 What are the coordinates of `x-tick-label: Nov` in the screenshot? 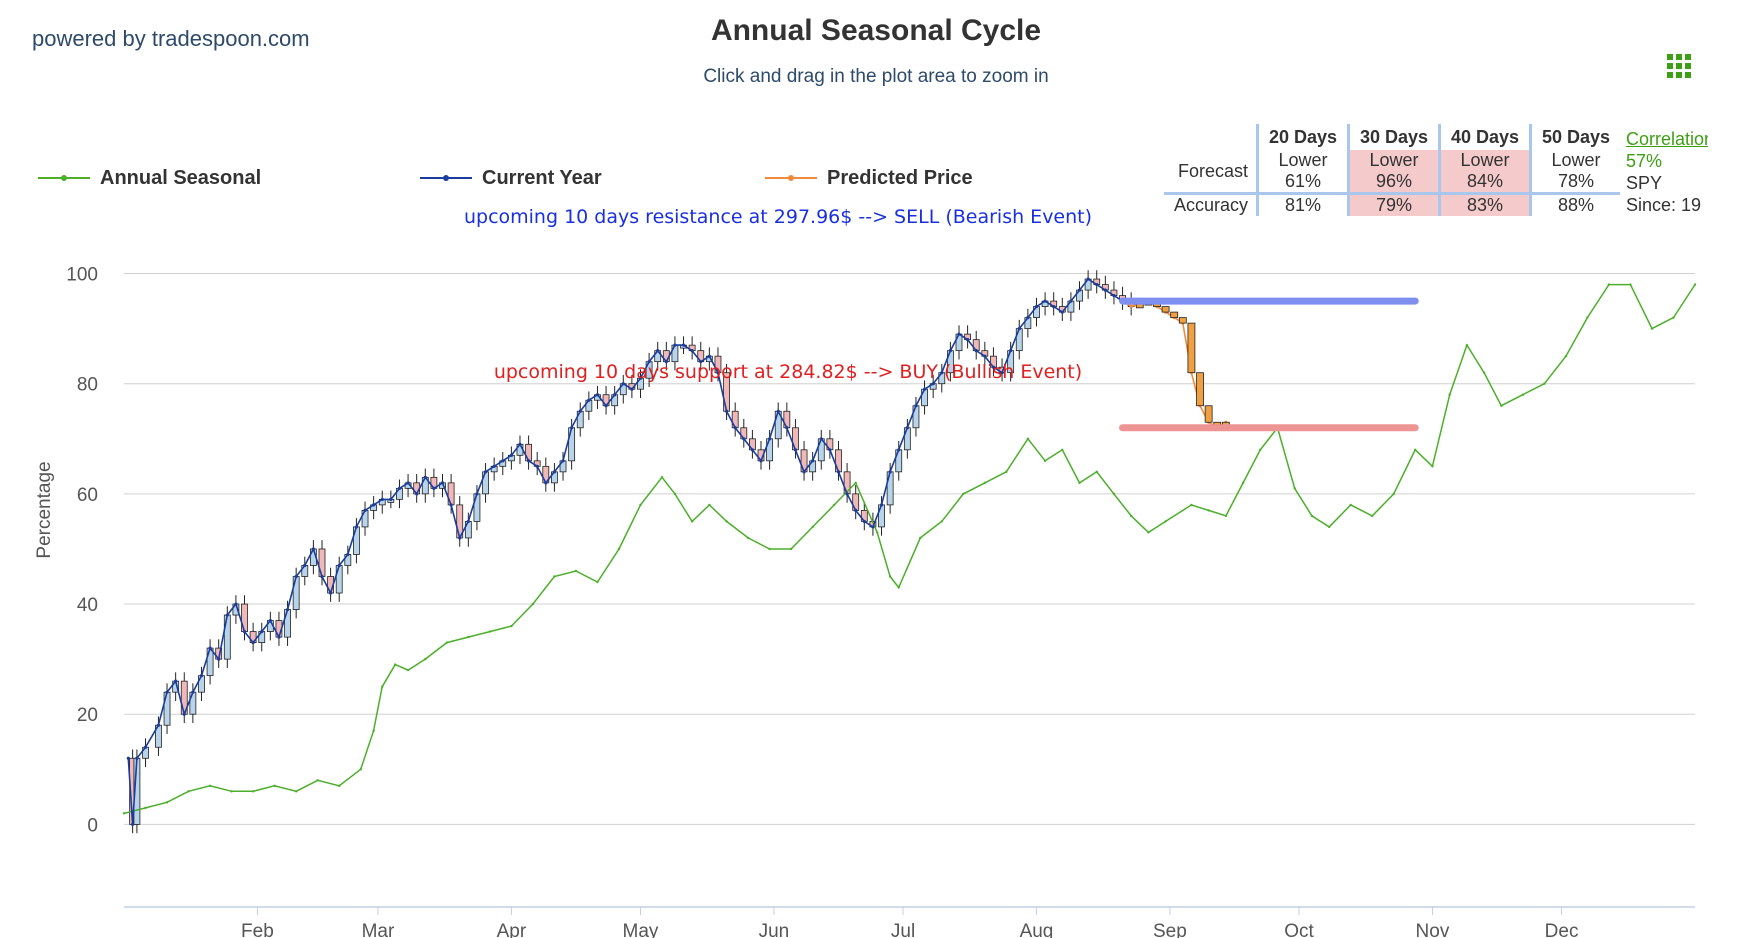 It's located at (1433, 929).